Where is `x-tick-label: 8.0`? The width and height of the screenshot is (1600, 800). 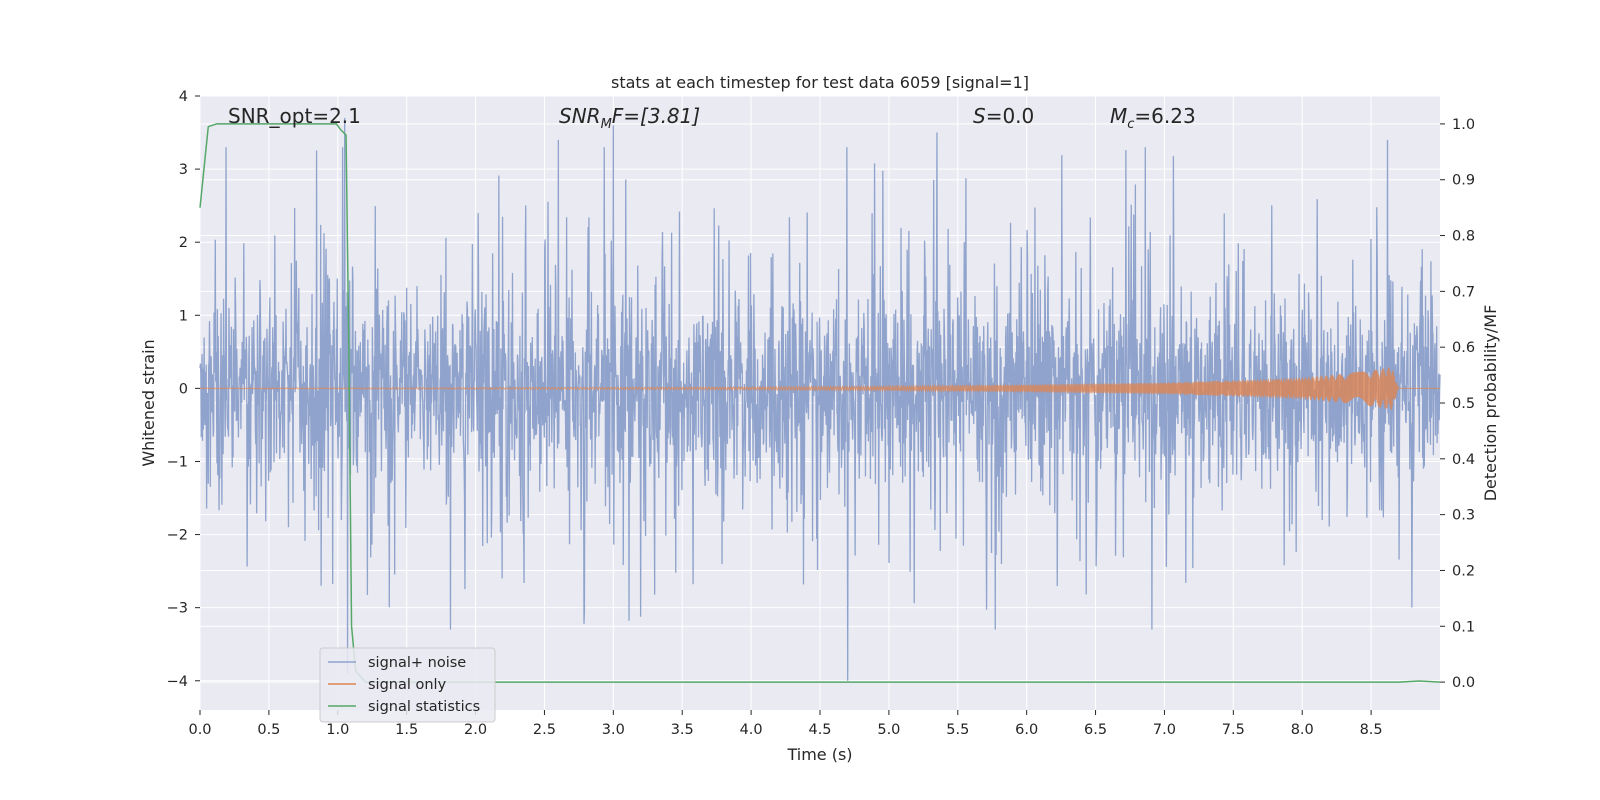
x-tick-label: 8.0 is located at coordinates (1302, 730).